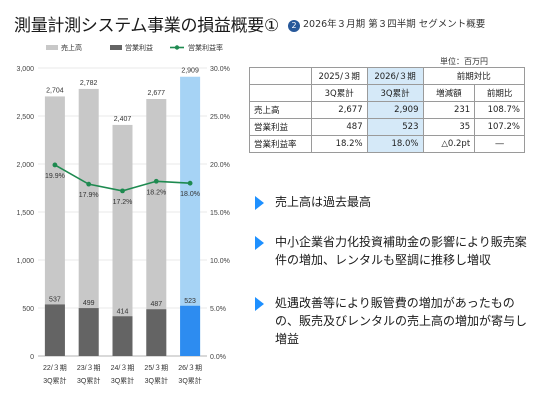 The image size is (536, 402). I want to click on y-left-tick-label: 500, so click(28, 309).